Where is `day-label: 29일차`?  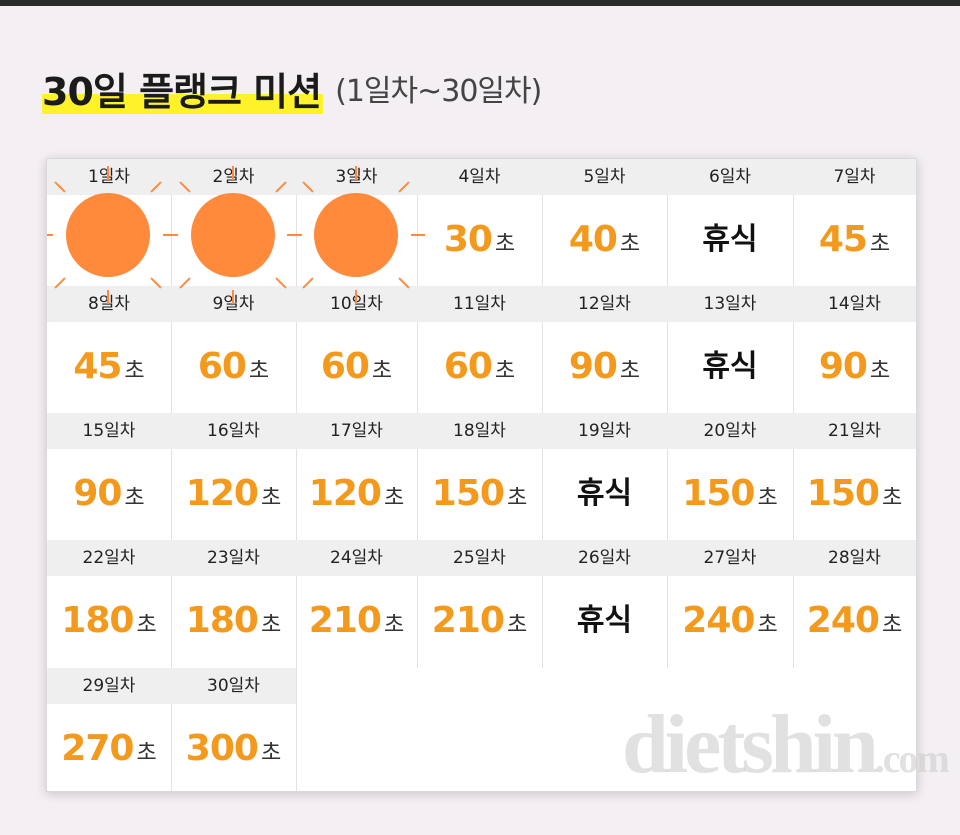
day-label: 29일차 is located at coordinates (109, 686).